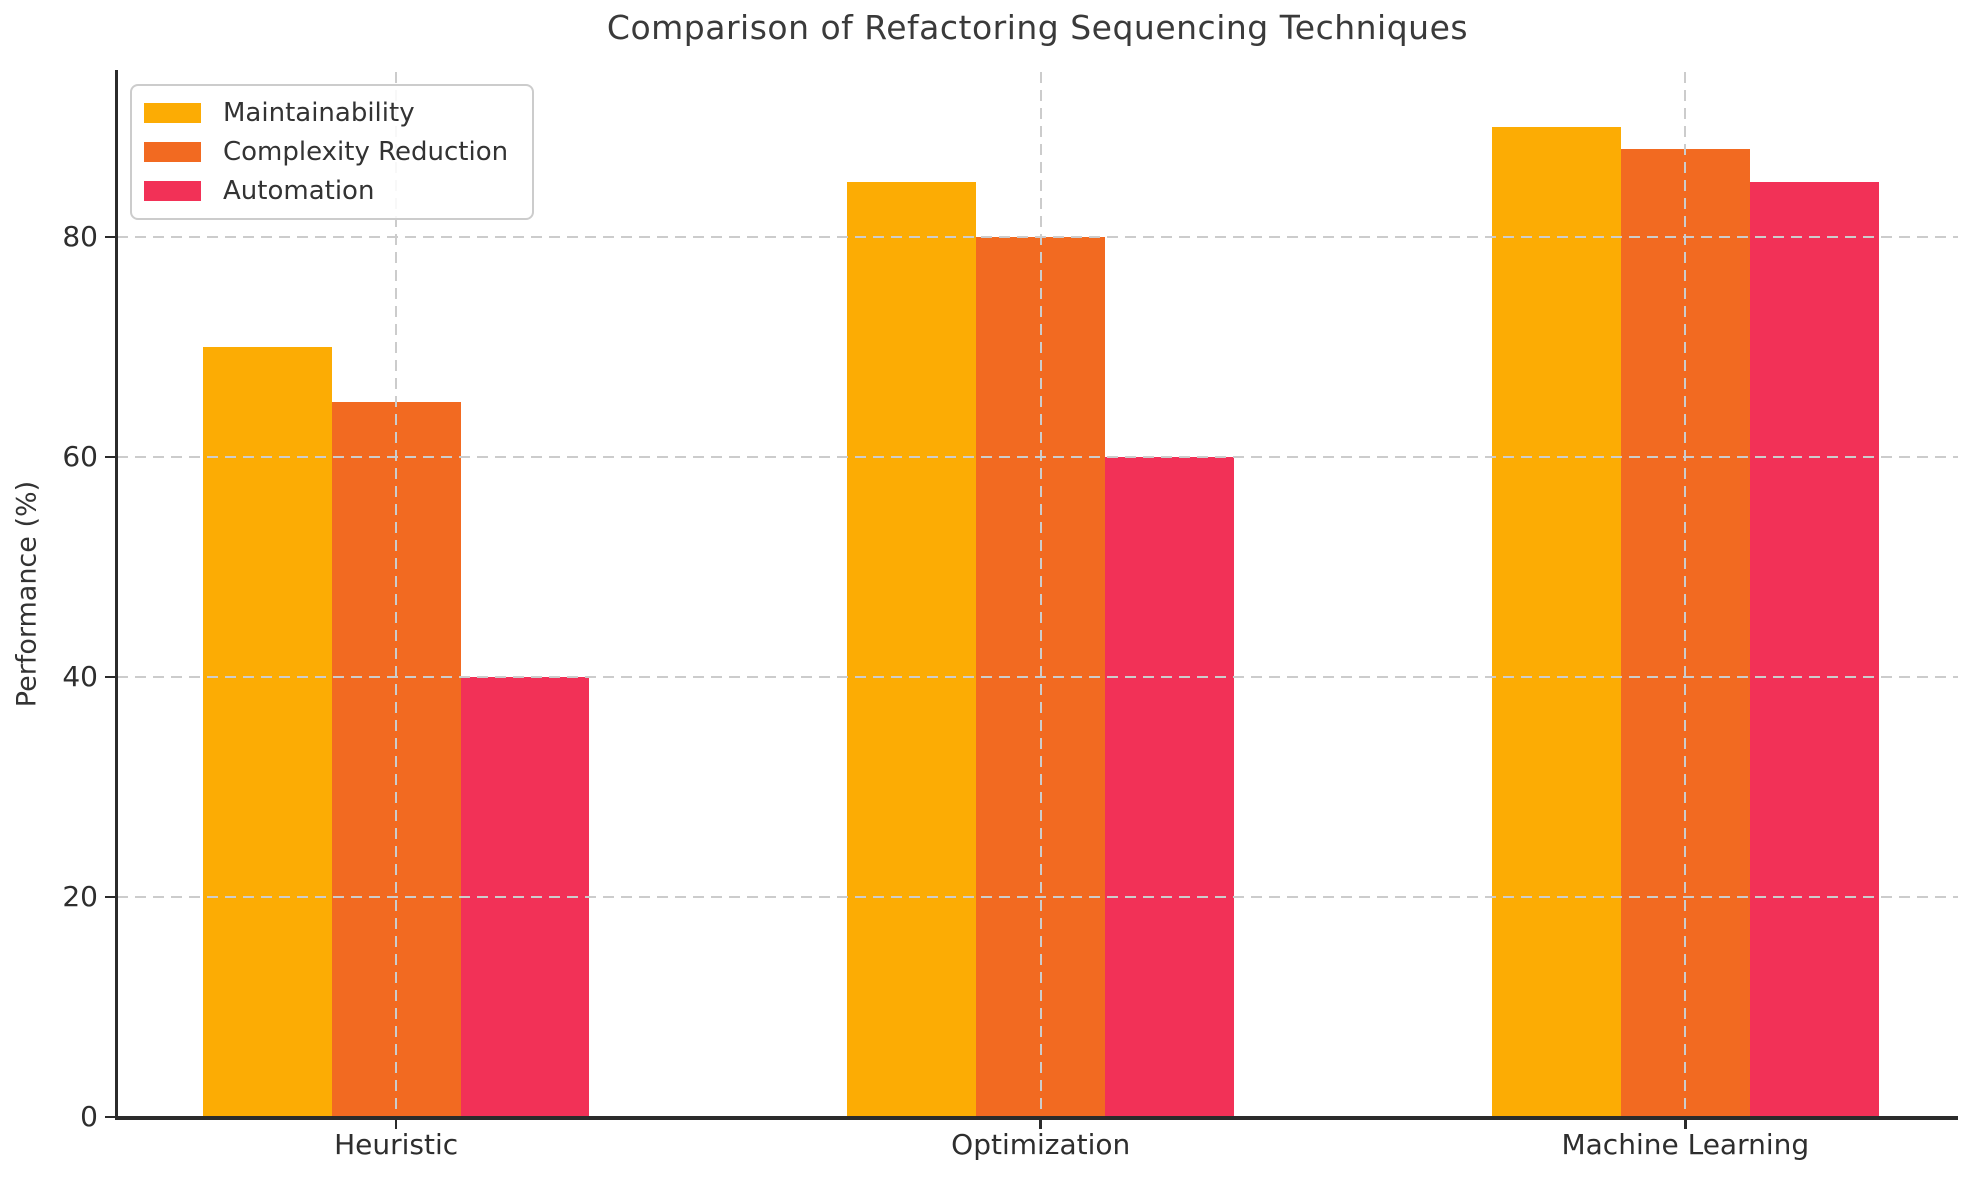 Image resolution: width=1979 pixels, height=1180 pixels. I want to click on legend-item-complexity-reduction: Complexity Reduction, so click(326, 152).